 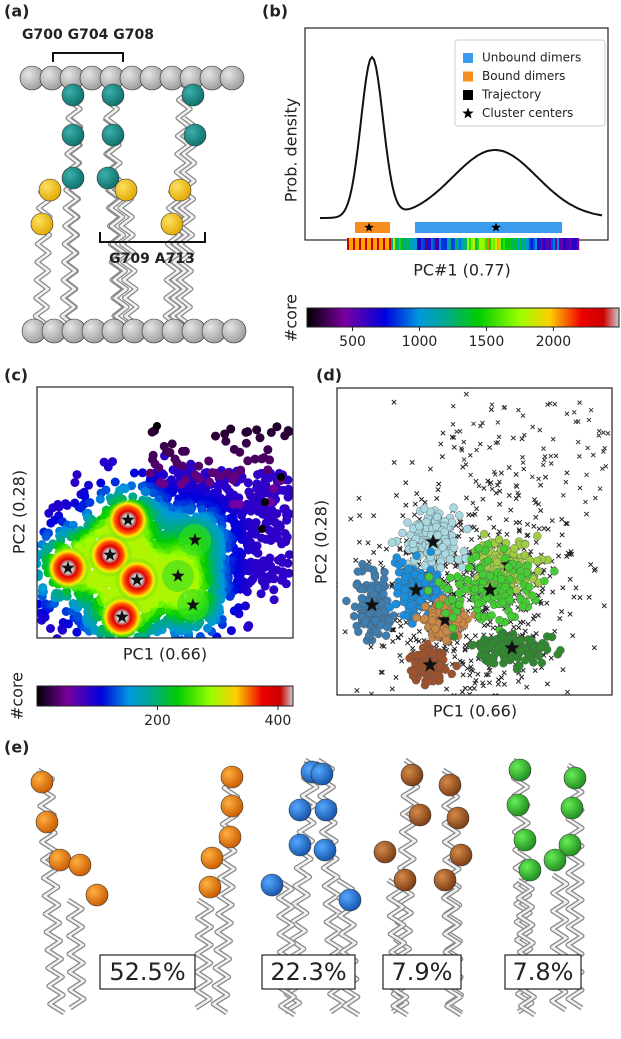 I want to click on state-bar, so click(x=372, y=227).